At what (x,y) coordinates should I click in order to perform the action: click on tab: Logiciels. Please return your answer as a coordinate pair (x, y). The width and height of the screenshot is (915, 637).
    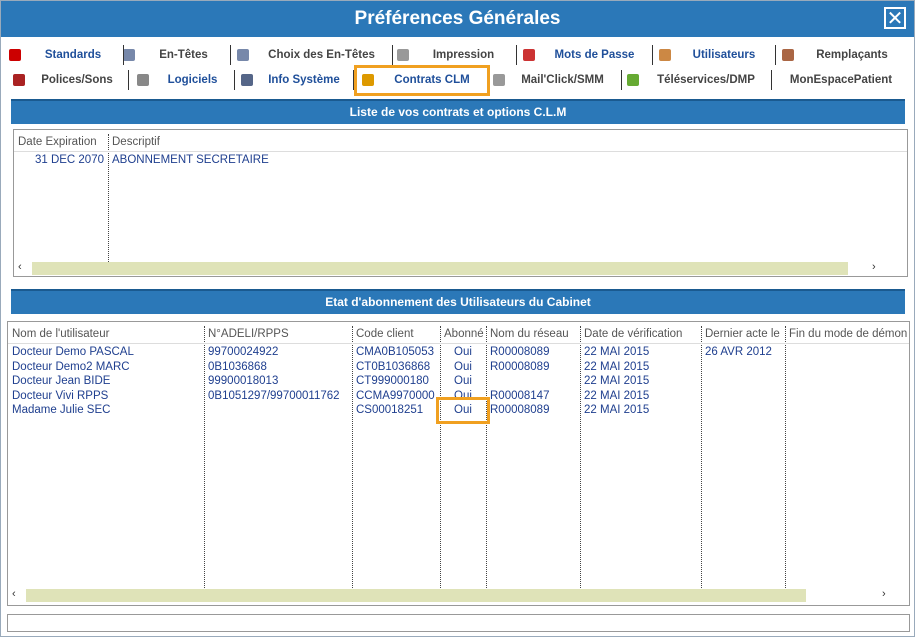
    Looking at the image, I should click on (192, 80).